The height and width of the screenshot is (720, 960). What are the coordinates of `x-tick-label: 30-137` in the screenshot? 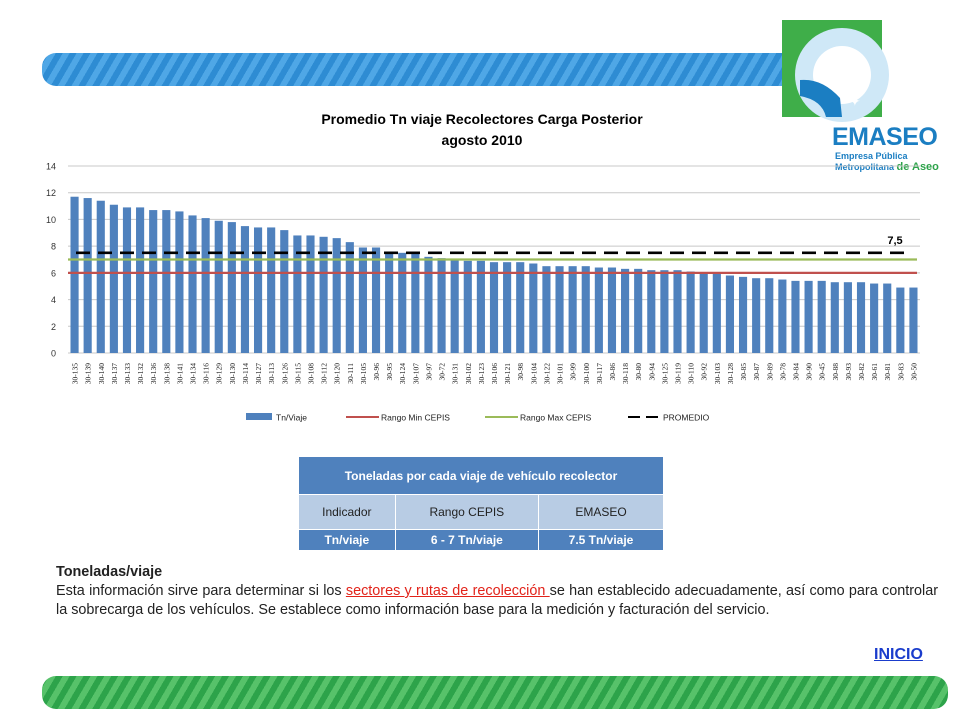 It's located at (114, 373).